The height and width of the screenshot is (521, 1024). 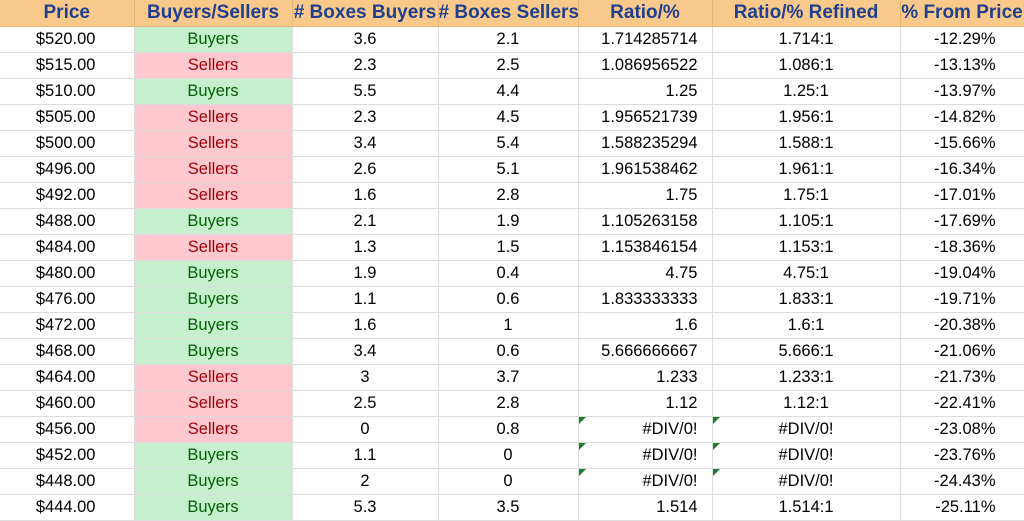 I want to click on column-header-boxes-buyers: # Boxes Buyers, so click(x=365, y=13).